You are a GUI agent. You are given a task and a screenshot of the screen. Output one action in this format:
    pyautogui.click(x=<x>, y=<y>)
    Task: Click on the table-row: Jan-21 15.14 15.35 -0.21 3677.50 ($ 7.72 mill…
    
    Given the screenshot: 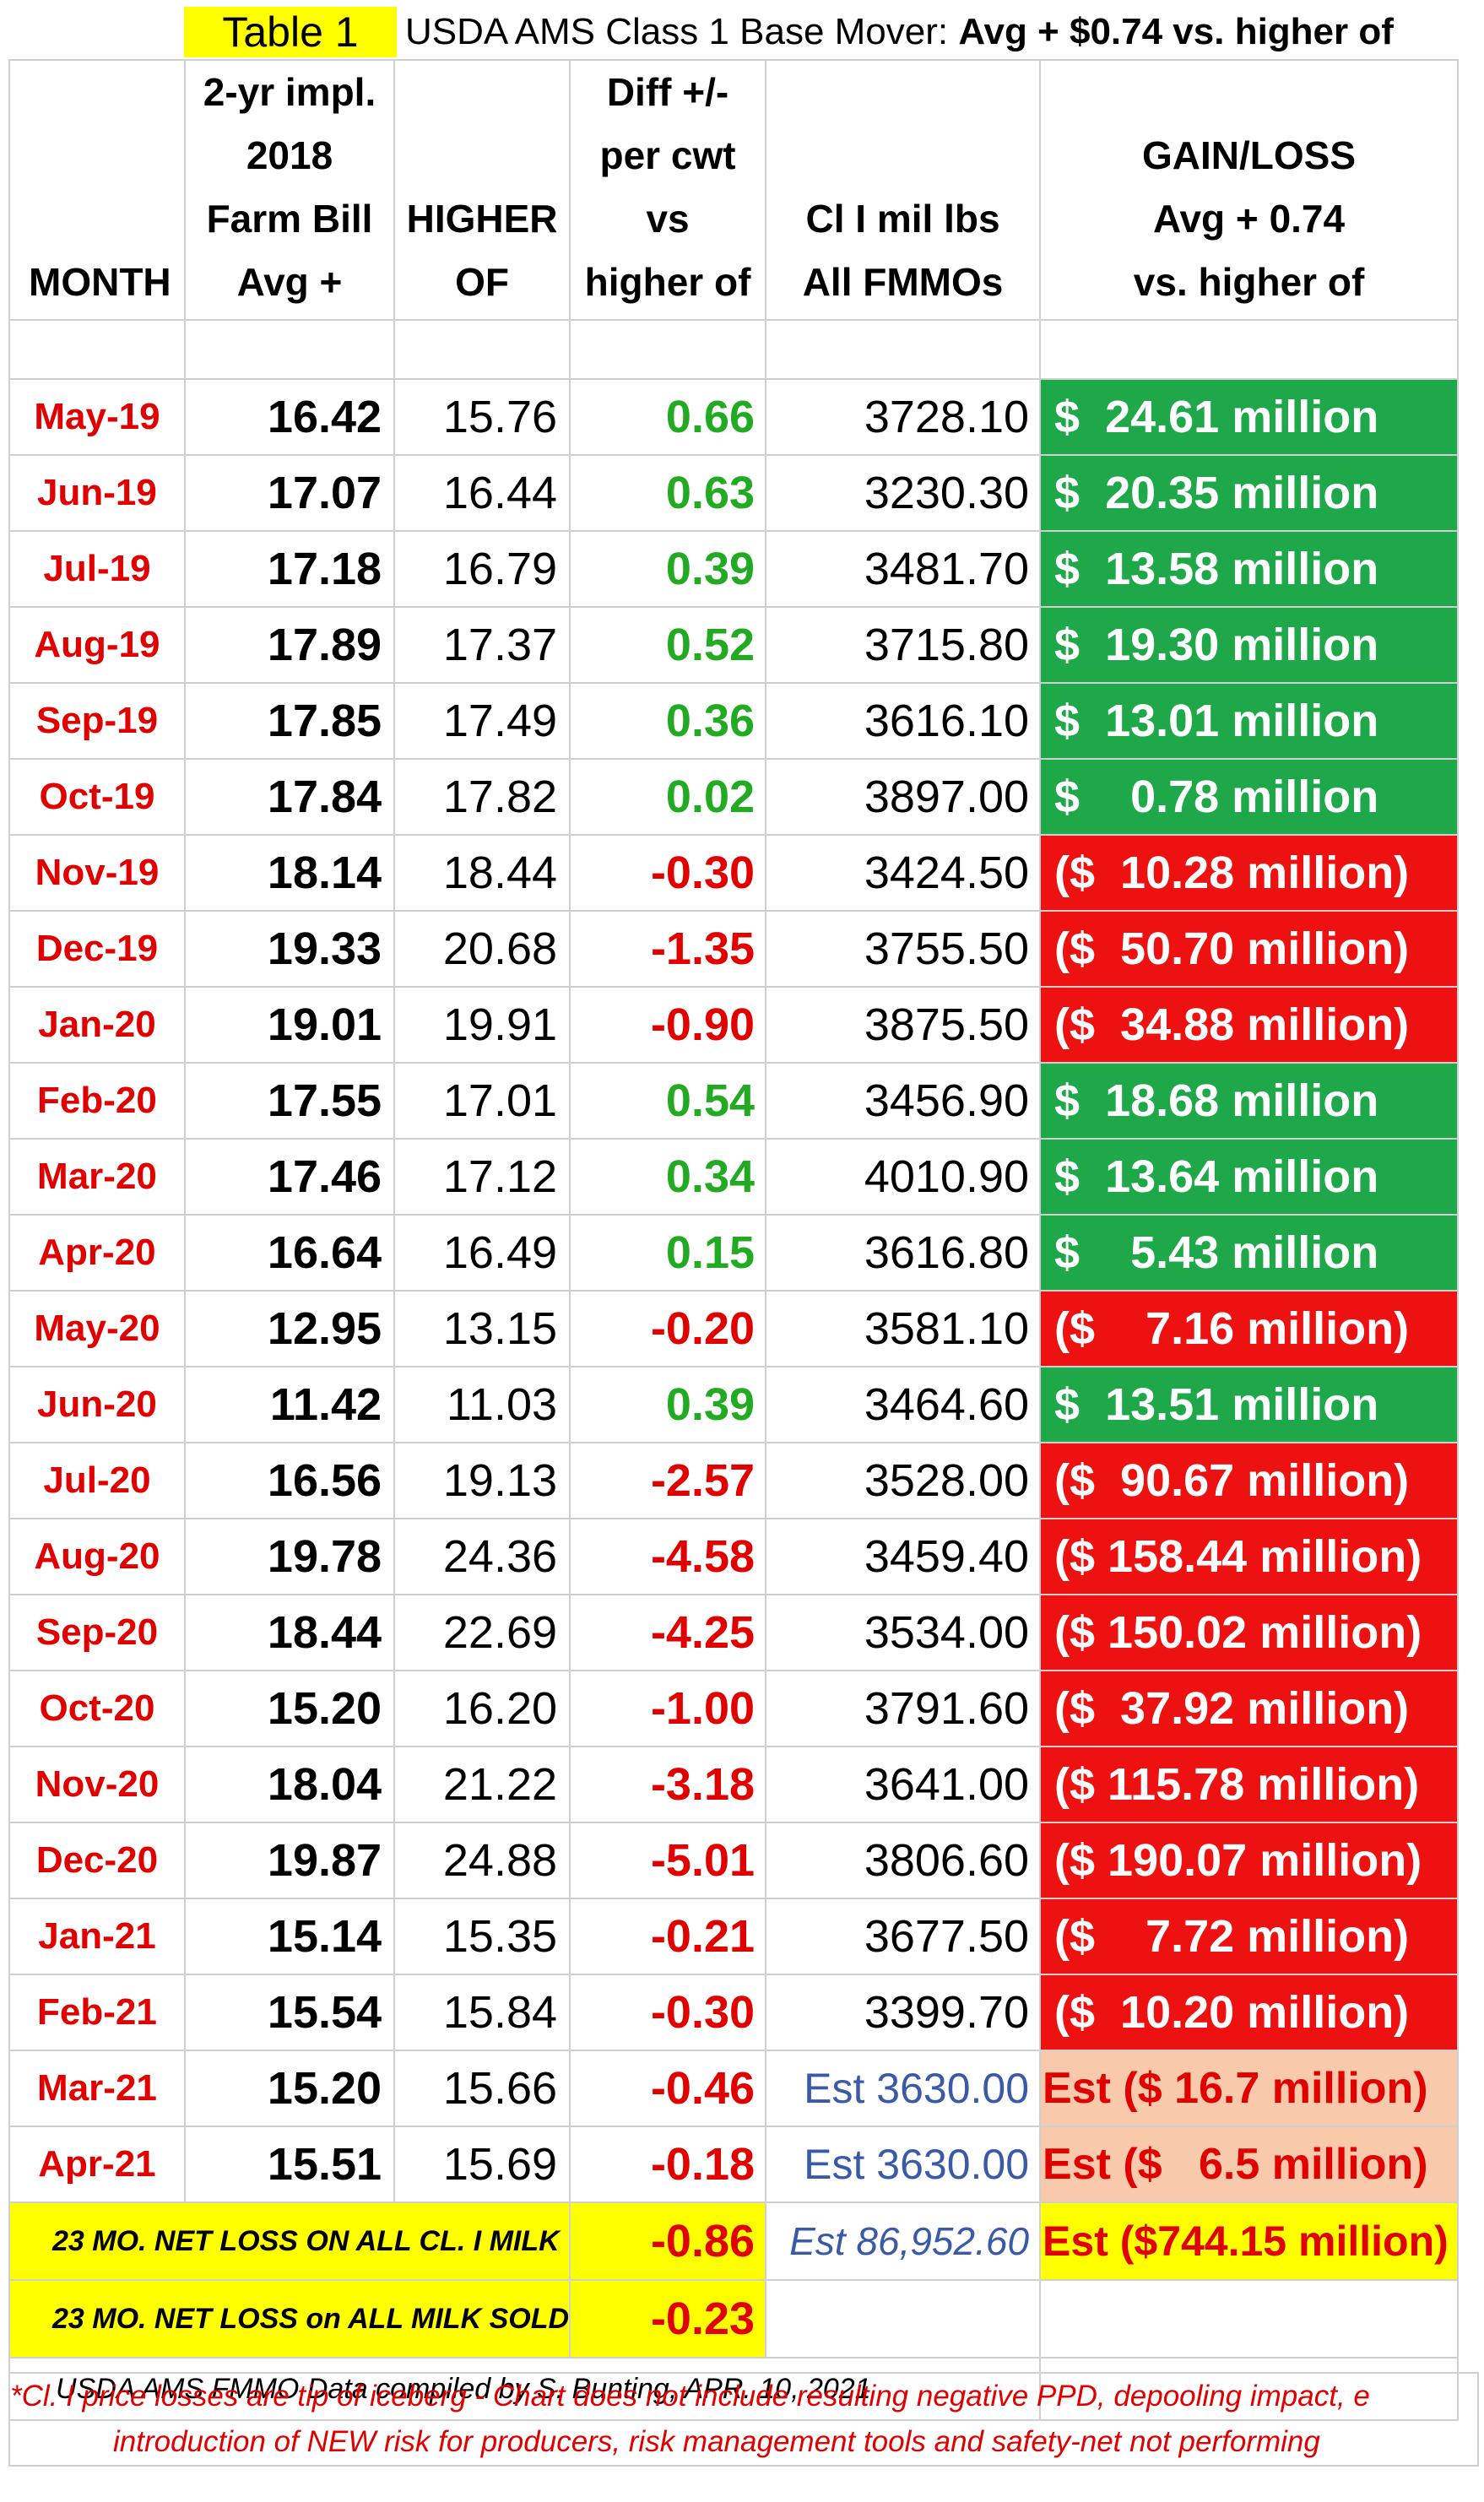 What is the action you would take?
    pyautogui.click(x=734, y=1936)
    